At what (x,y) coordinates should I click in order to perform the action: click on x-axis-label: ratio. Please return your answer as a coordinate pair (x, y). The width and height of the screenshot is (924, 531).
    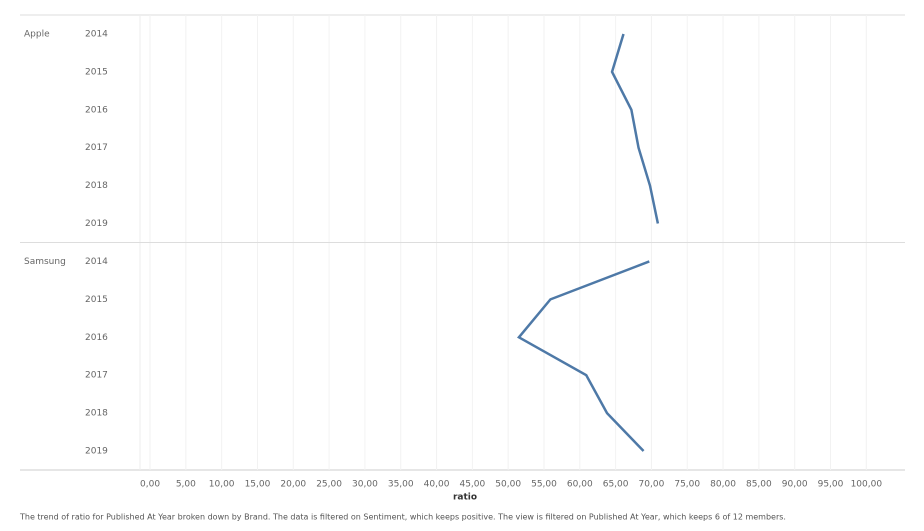
    Looking at the image, I should click on (465, 498).